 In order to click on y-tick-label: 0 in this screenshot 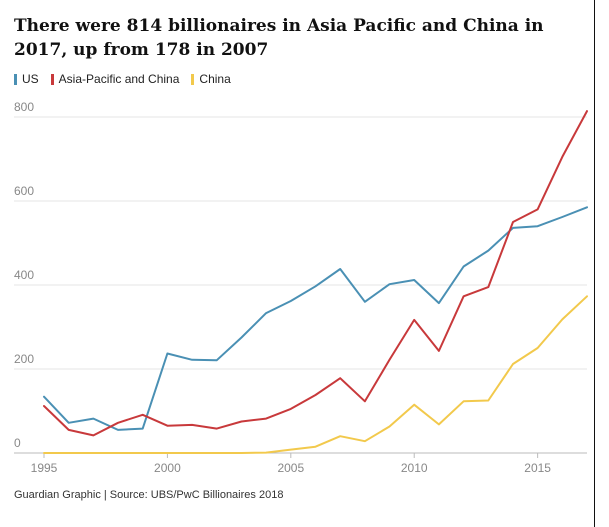, I will do `click(17, 443)`.